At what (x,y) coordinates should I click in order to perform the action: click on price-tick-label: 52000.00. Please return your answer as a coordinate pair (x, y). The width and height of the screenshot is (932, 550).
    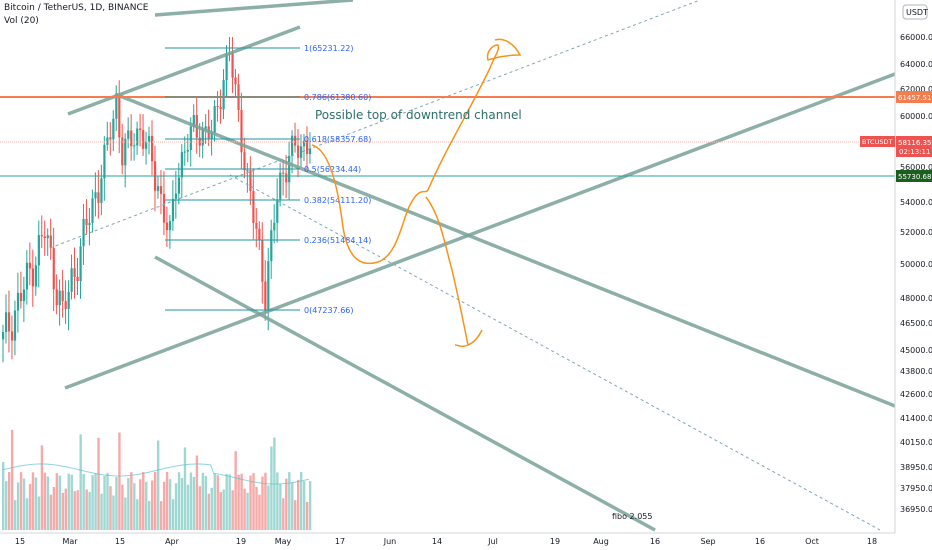
    Looking at the image, I should click on (916, 232).